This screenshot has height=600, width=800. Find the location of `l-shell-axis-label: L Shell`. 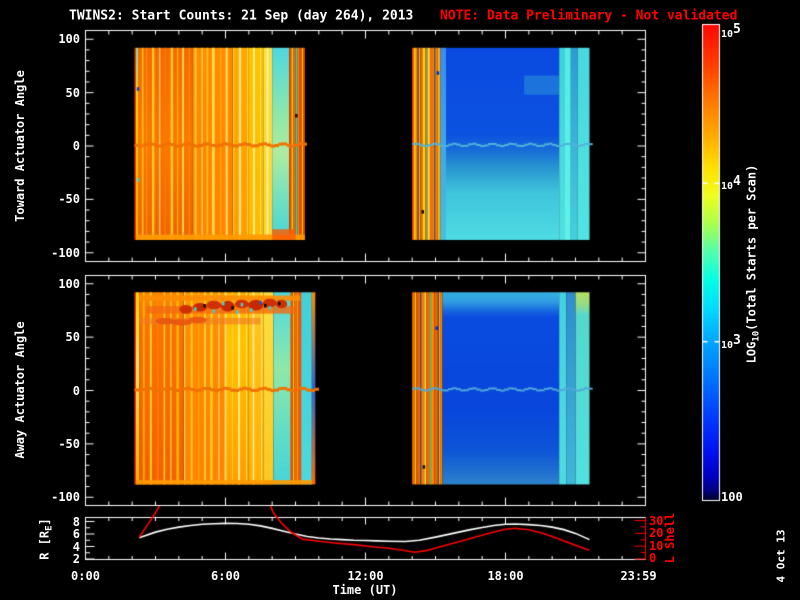

l-shell-axis-label: L Shell is located at coordinates (670, 538).